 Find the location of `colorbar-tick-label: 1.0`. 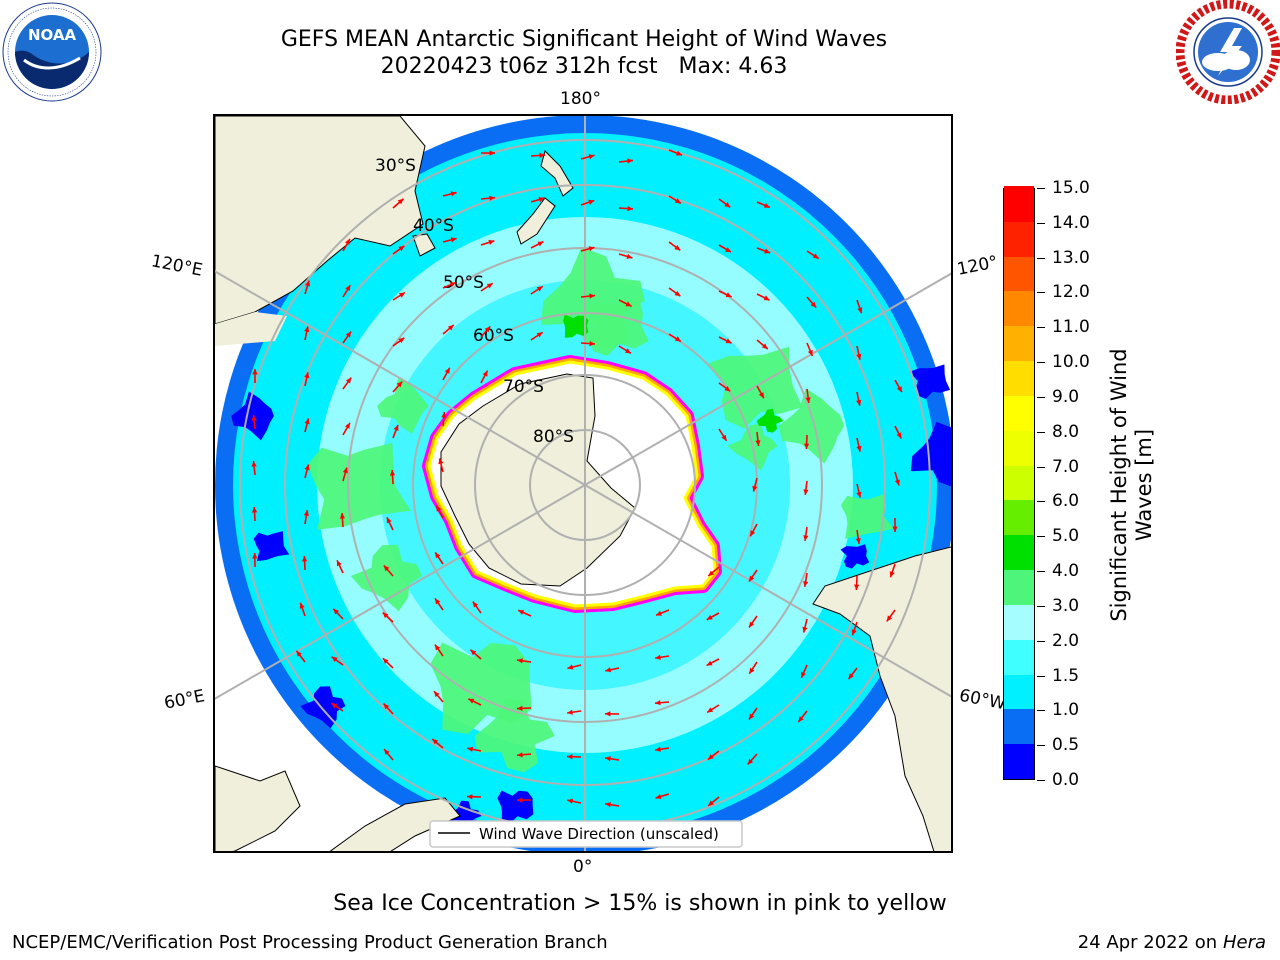

colorbar-tick-label: 1.0 is located at coordinates (1066, 710).